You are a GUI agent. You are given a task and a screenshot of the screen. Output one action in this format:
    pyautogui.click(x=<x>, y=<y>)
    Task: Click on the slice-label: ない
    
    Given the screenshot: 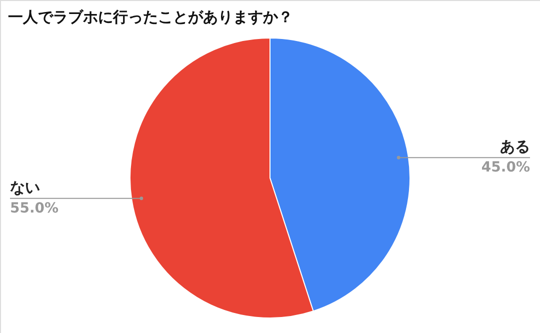 What is the action you would take?
    pyautogui.click(x=25, y=187)
    